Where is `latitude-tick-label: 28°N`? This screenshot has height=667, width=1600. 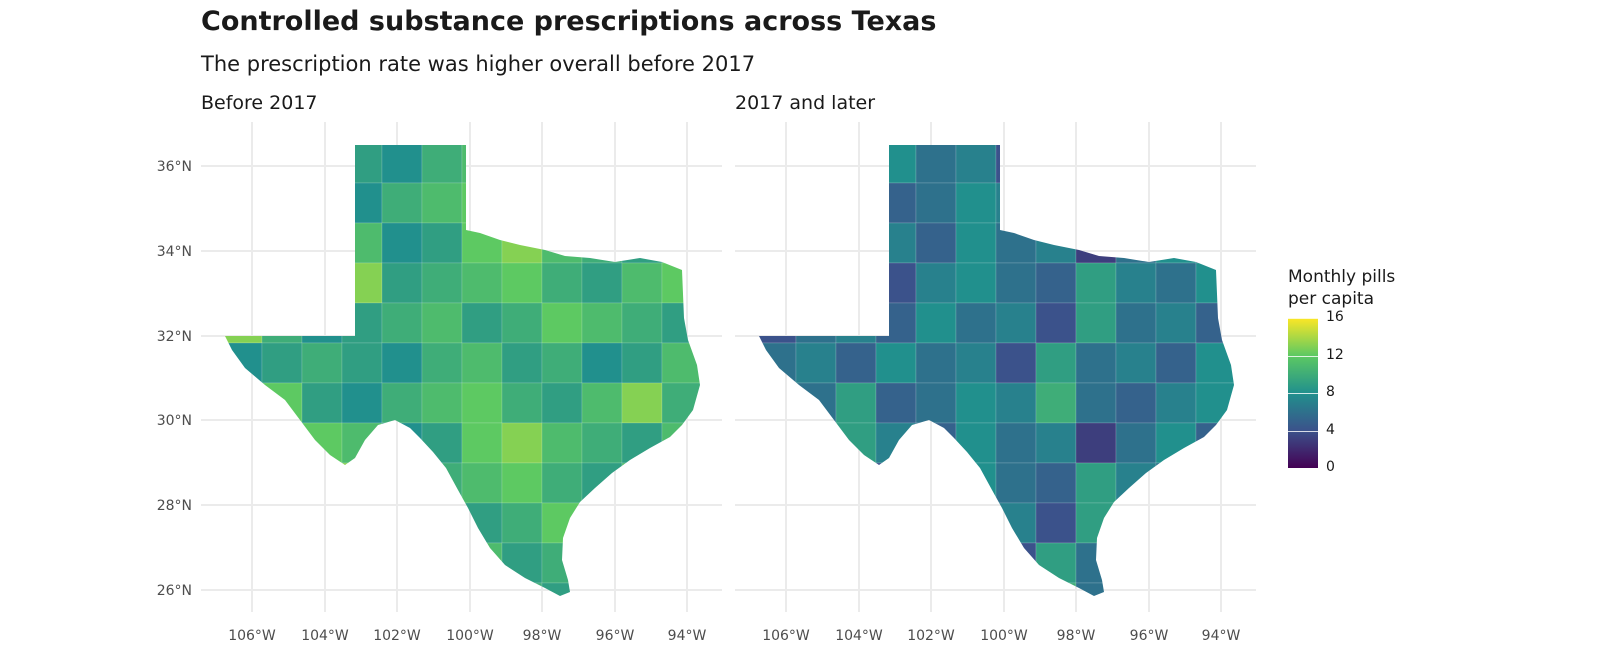 latitude-tick-label: 28°N is located at coordinates (174, 506).